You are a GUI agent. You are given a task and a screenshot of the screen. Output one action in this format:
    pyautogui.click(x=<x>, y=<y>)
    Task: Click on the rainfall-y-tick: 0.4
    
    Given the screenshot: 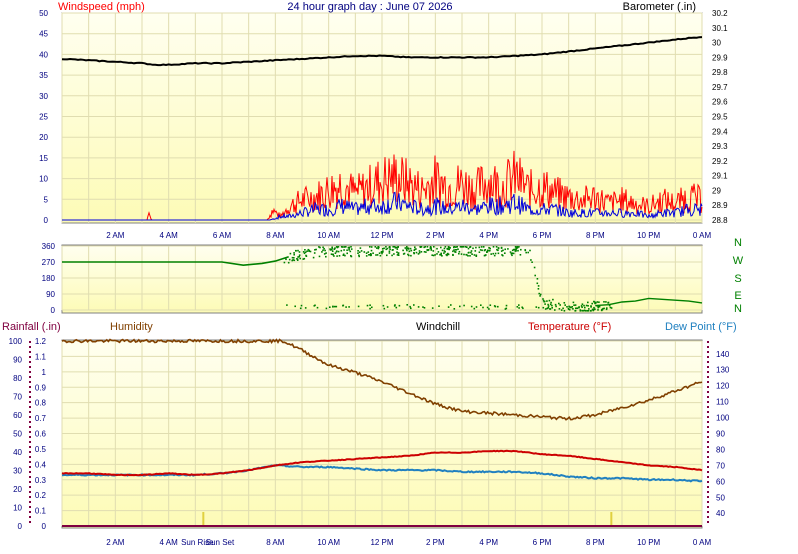 What is the action you would take?
    pyautogui.click(x=41, y=464)
    